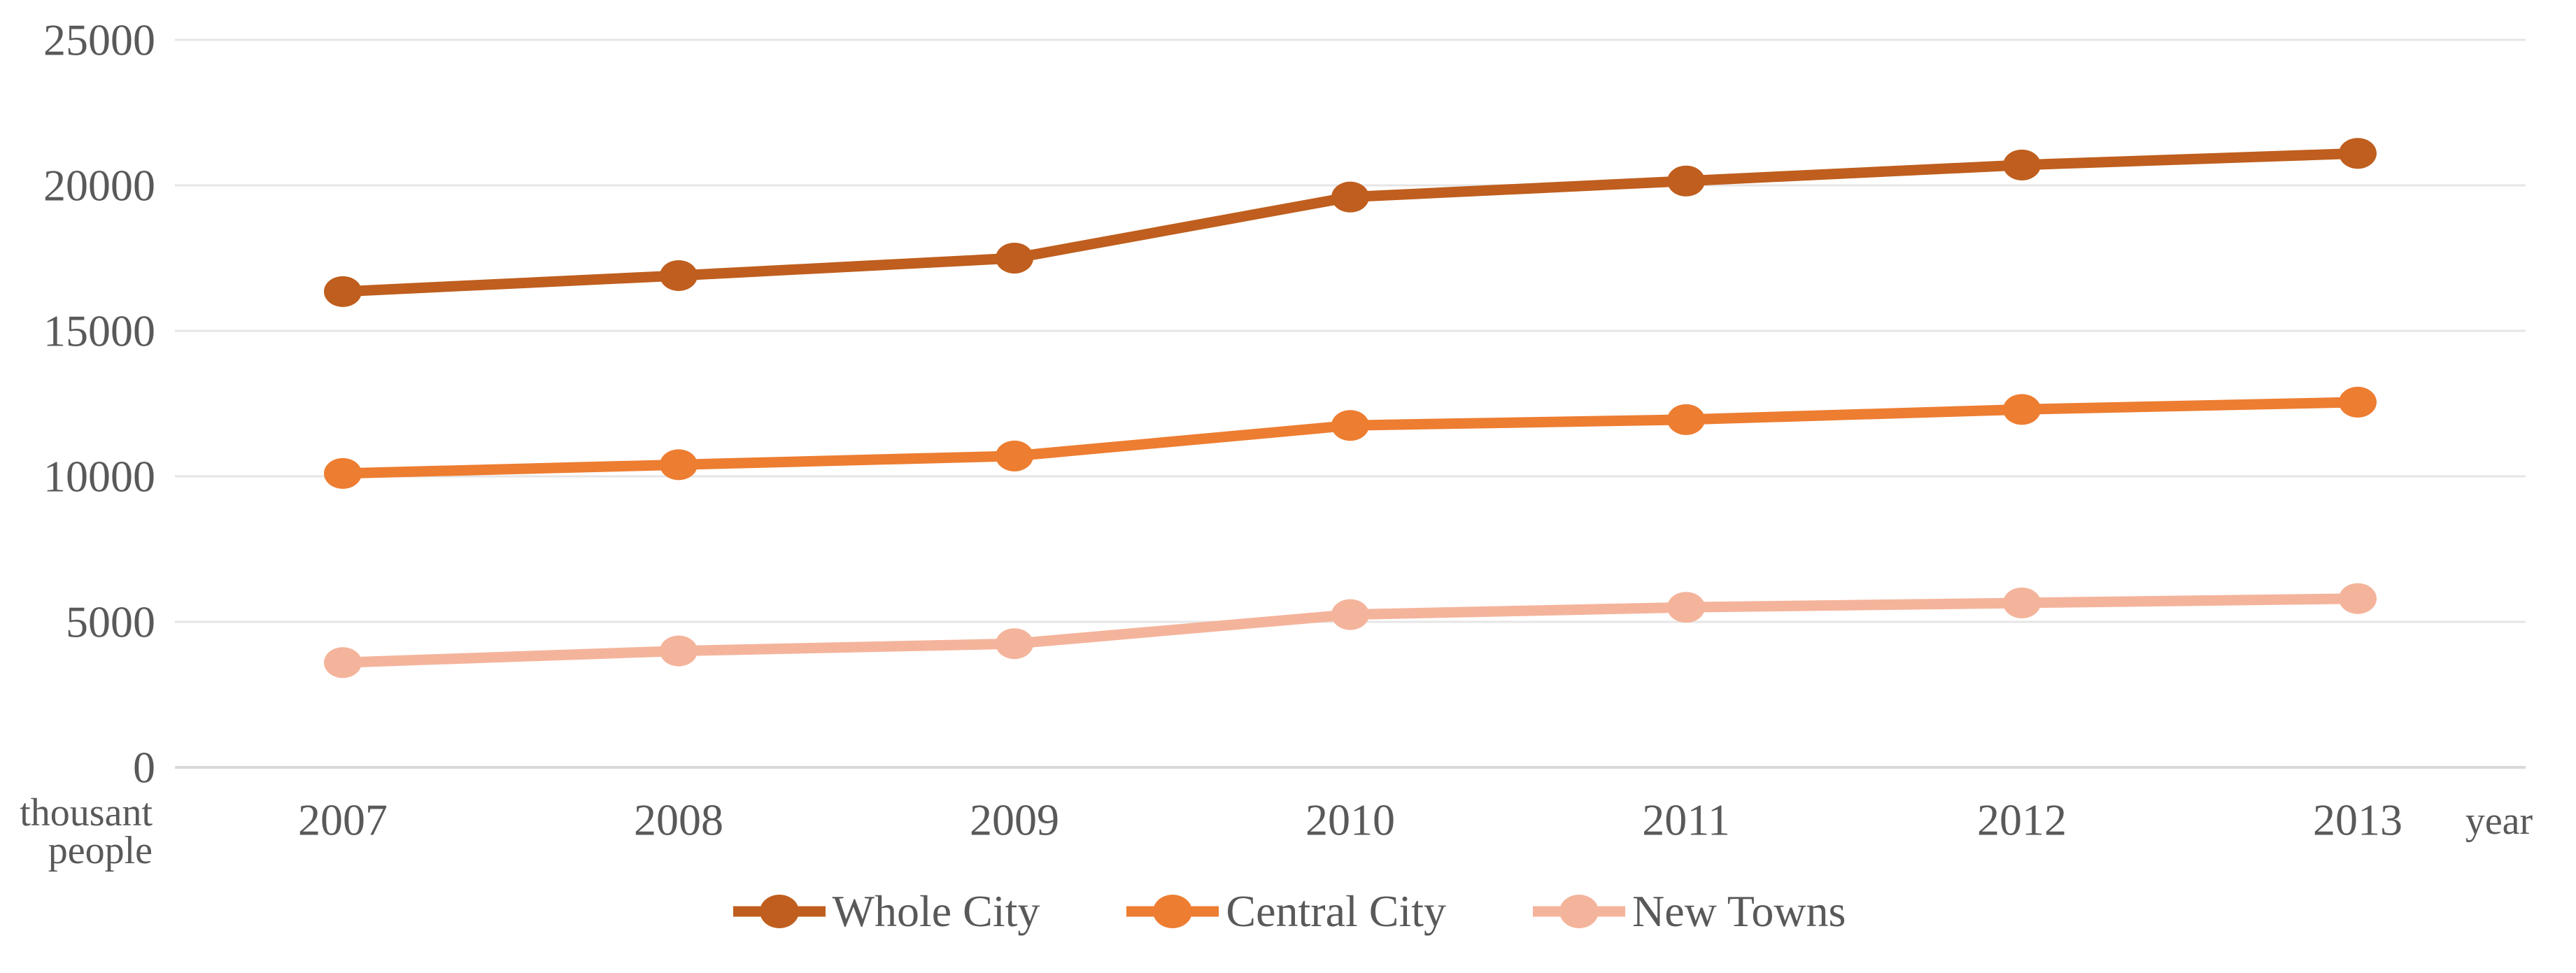 The height and width of the screenshot is (973, 2576). What do you see at coordinates (2499, 822) in the screenshot?
I see `x-axis-unit-label: year` at bounding box center [2499, 822].